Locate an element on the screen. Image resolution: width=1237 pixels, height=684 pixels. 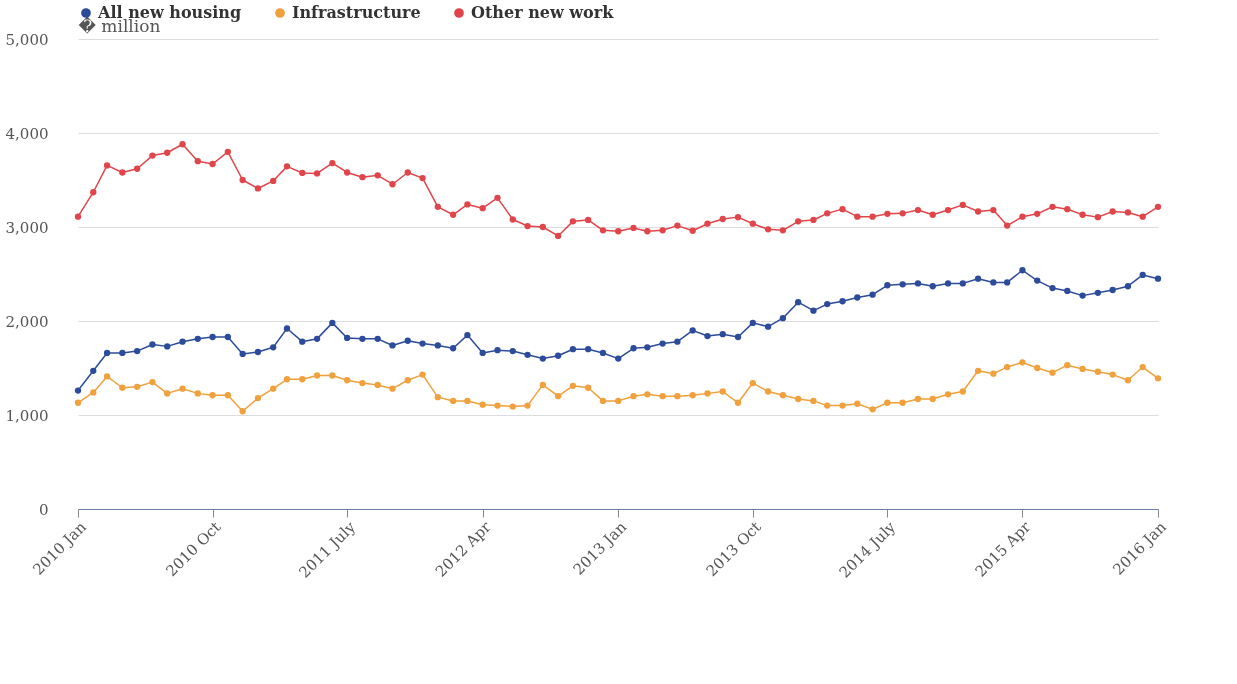
y-tick-label: 5,000 is located at coordinates (27, 39).